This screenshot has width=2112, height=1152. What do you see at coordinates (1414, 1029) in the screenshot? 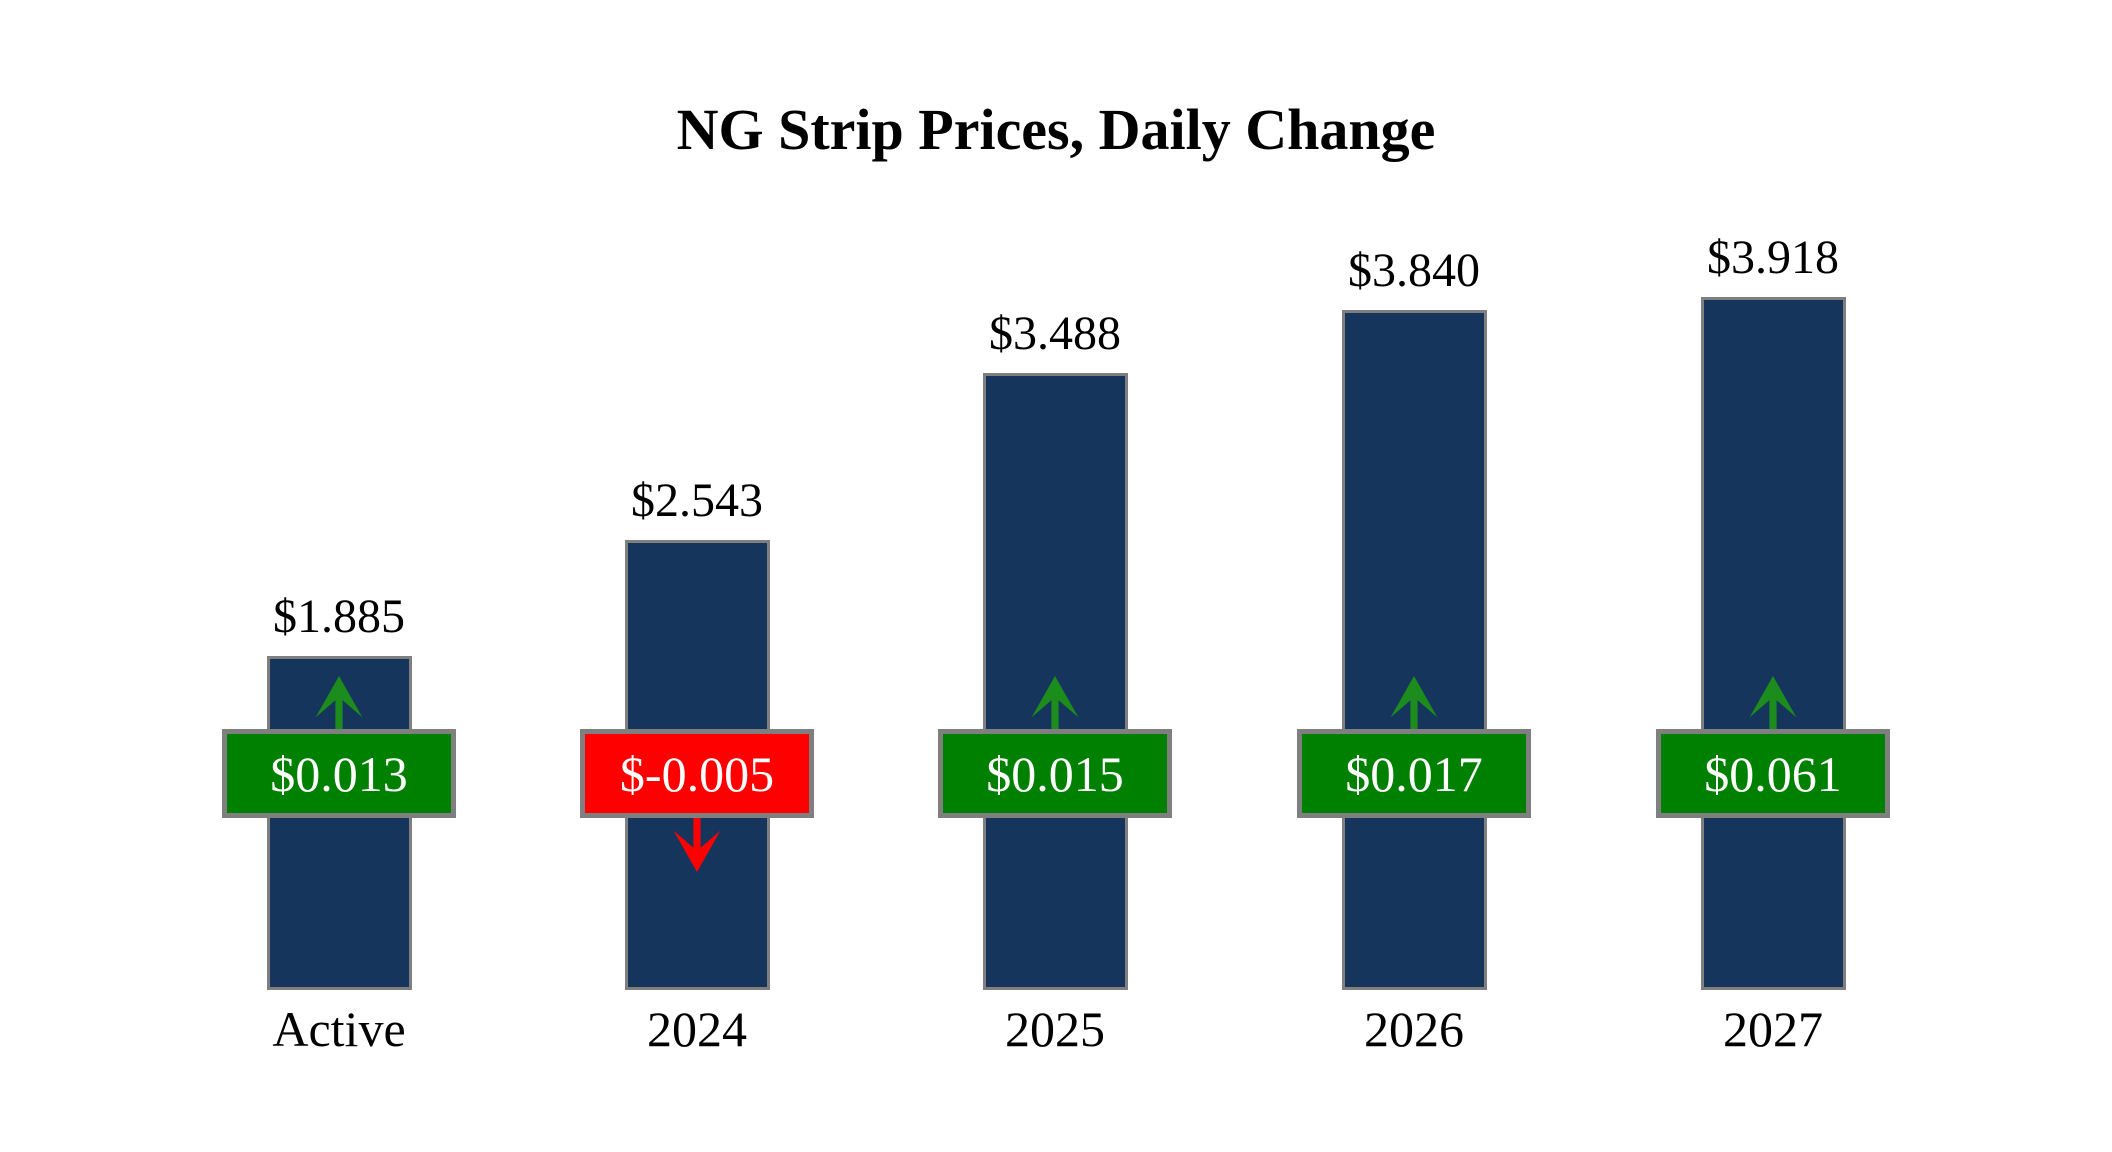
I see `category-label: 2026` at bounding box center [1414, 1029].